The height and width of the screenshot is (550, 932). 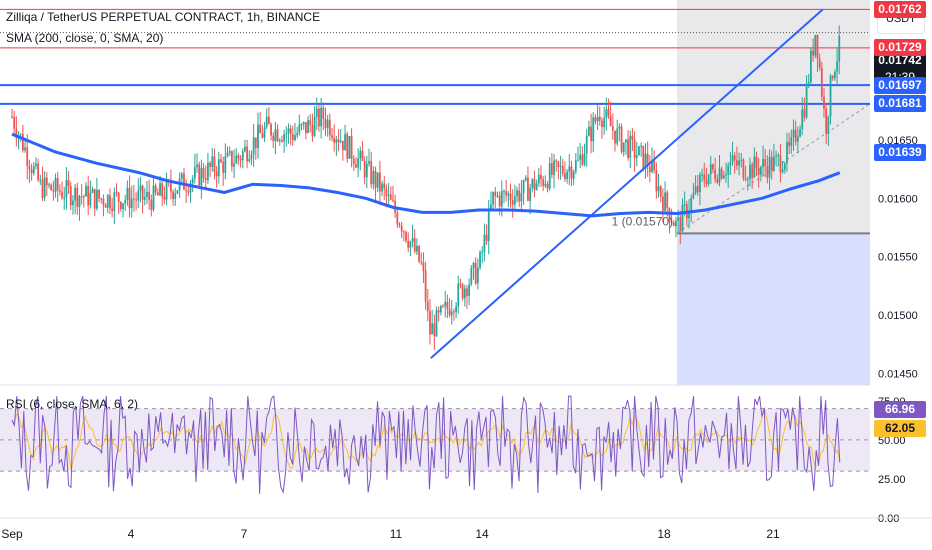 I want to click on price-tag-0.01762: 0.01762, so click(x=900, y=9).